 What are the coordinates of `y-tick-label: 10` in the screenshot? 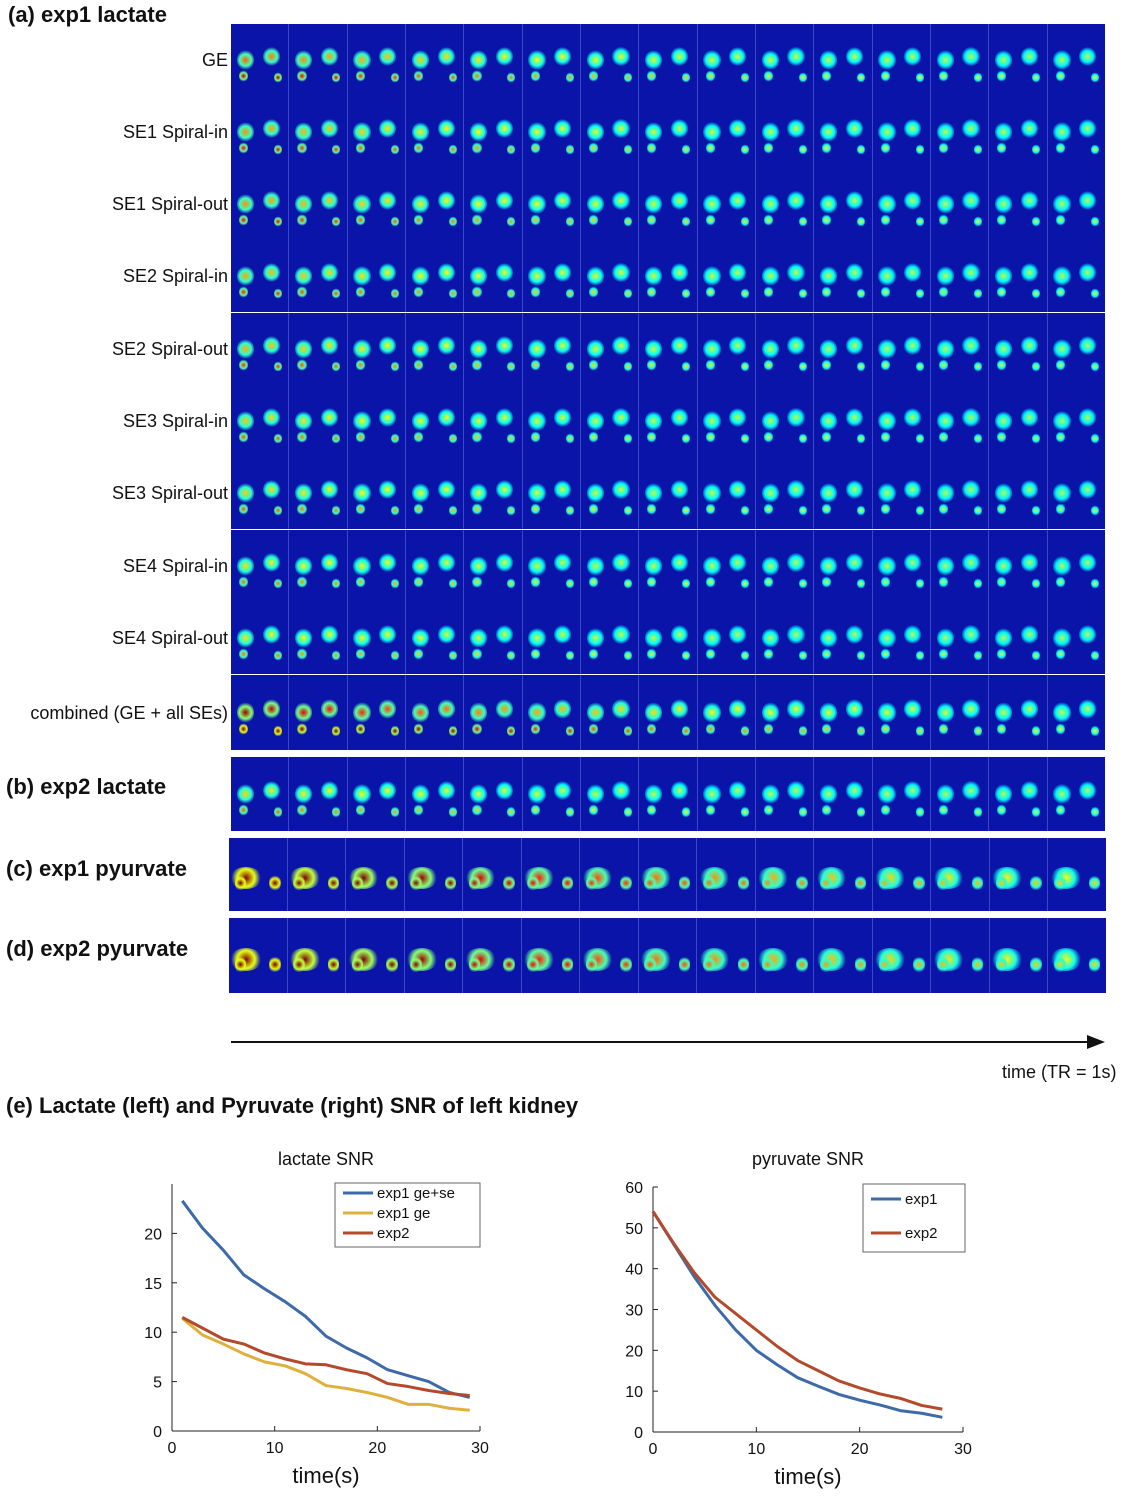 It's located at (634, 1392).